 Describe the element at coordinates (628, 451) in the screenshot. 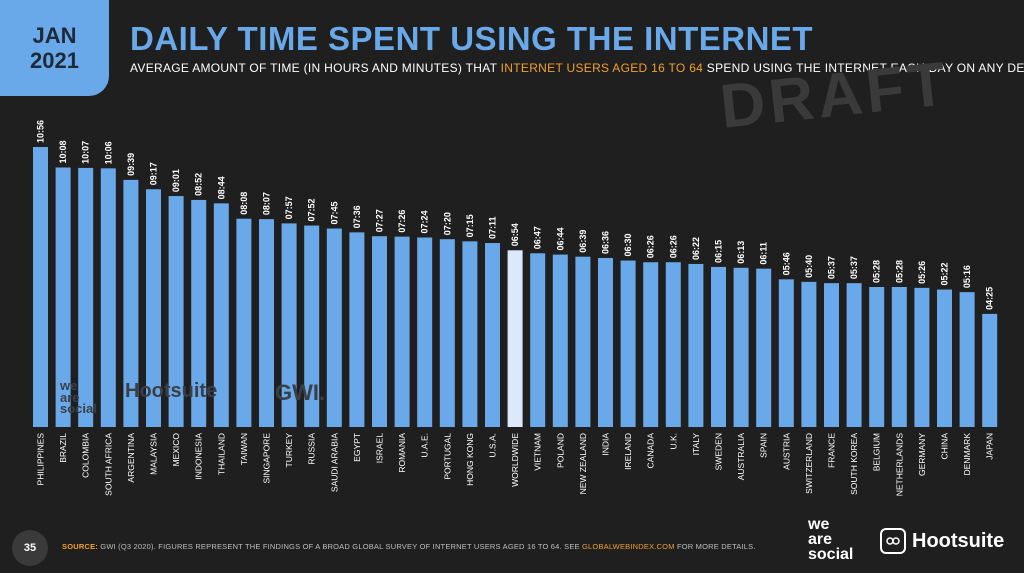

I see `category-label: IRELAND` at that location.